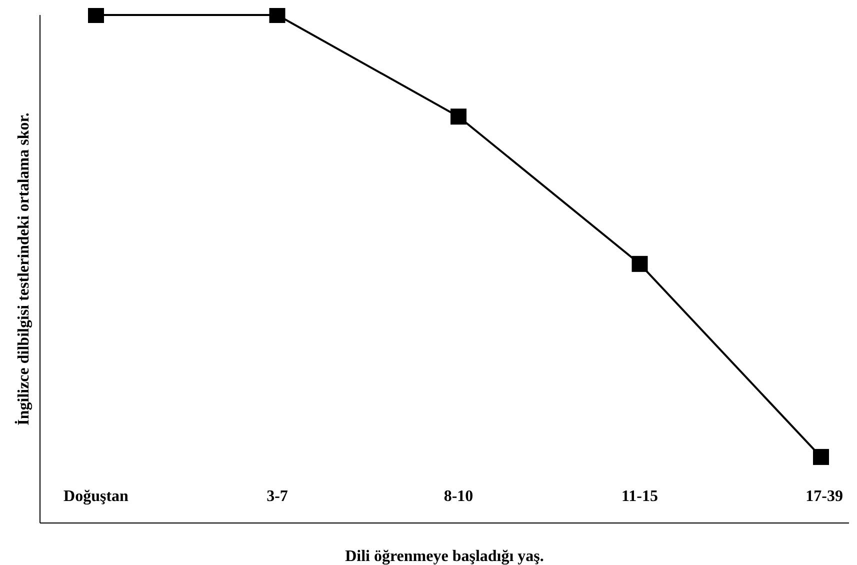 The image size is (857, 565). What do you see at coordinates (640, 496) in the screenshot?
I see `x-tick-label: 11-15` at bounding box center [640, 496].